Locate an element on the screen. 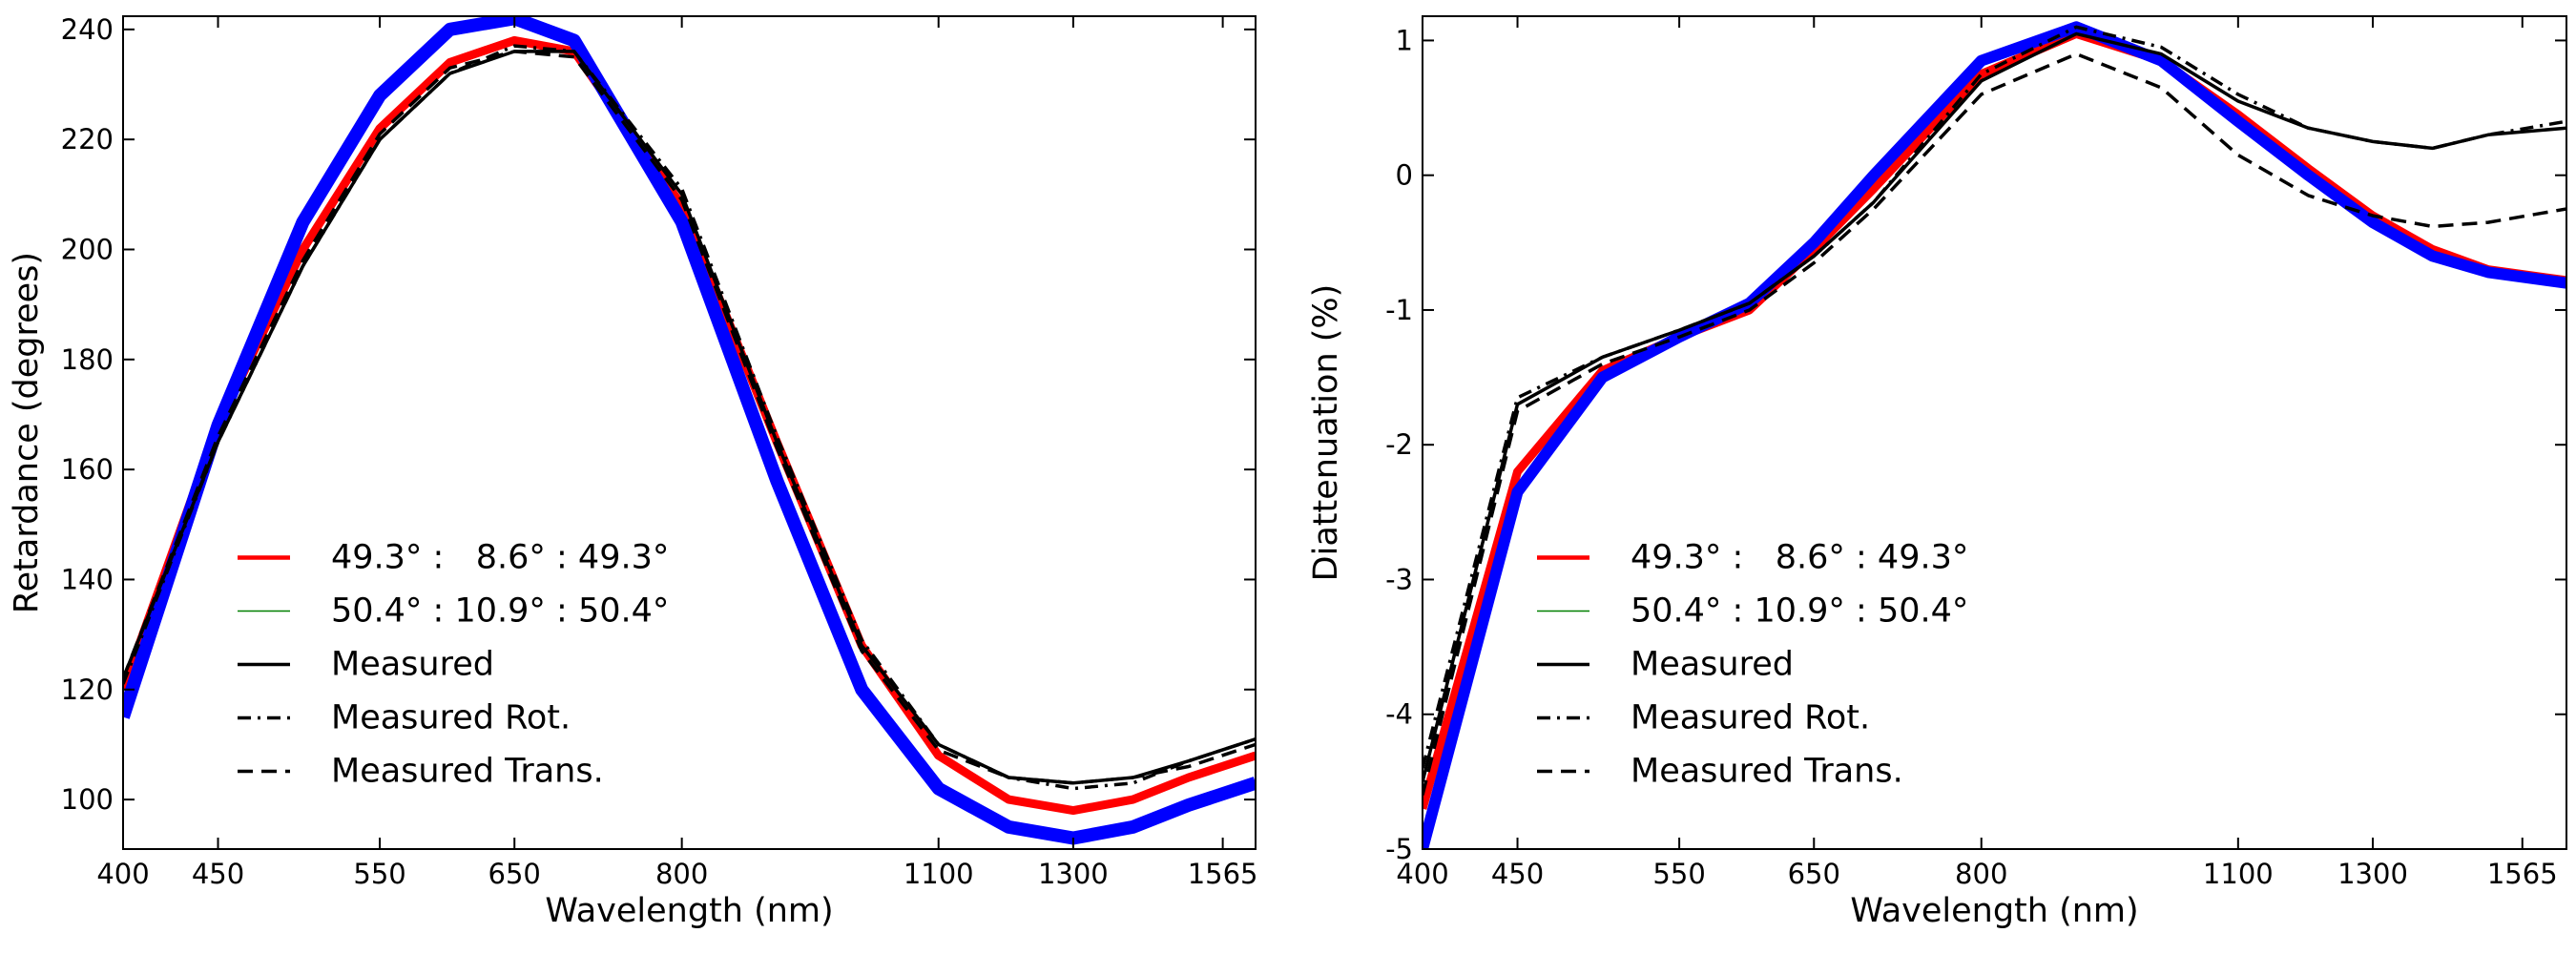  y-tick-label: 240 is located at coordinates (87, 29).